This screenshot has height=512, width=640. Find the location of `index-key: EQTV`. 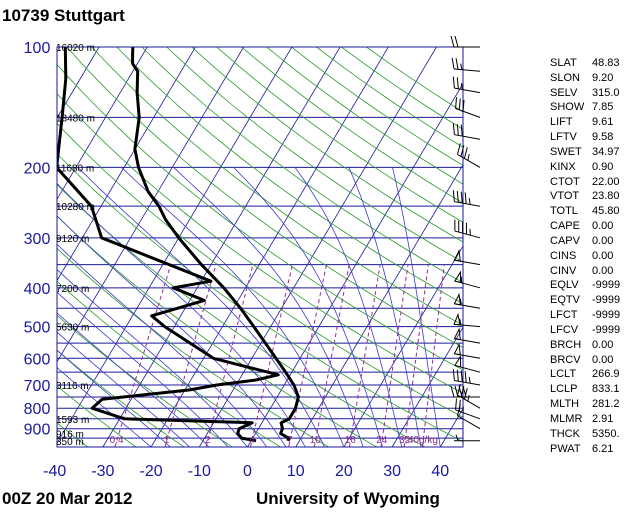

index-key: EQTV is located at coordinates (565, 300).